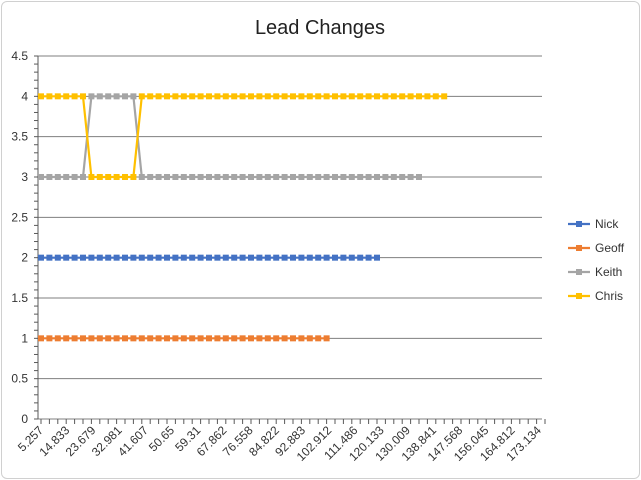 The height and width of the screenshot is (480, 641). I want to click on legend-label: Nick, so click(607, 224).